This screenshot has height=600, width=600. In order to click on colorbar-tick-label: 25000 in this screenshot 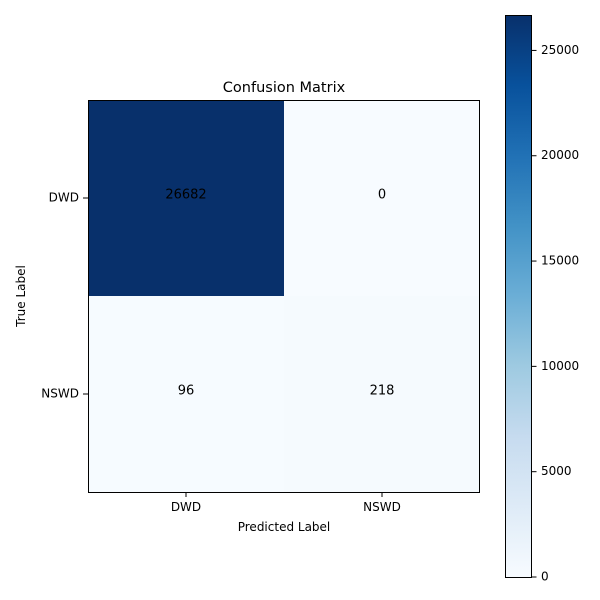, I will do `click(560, 50)`.